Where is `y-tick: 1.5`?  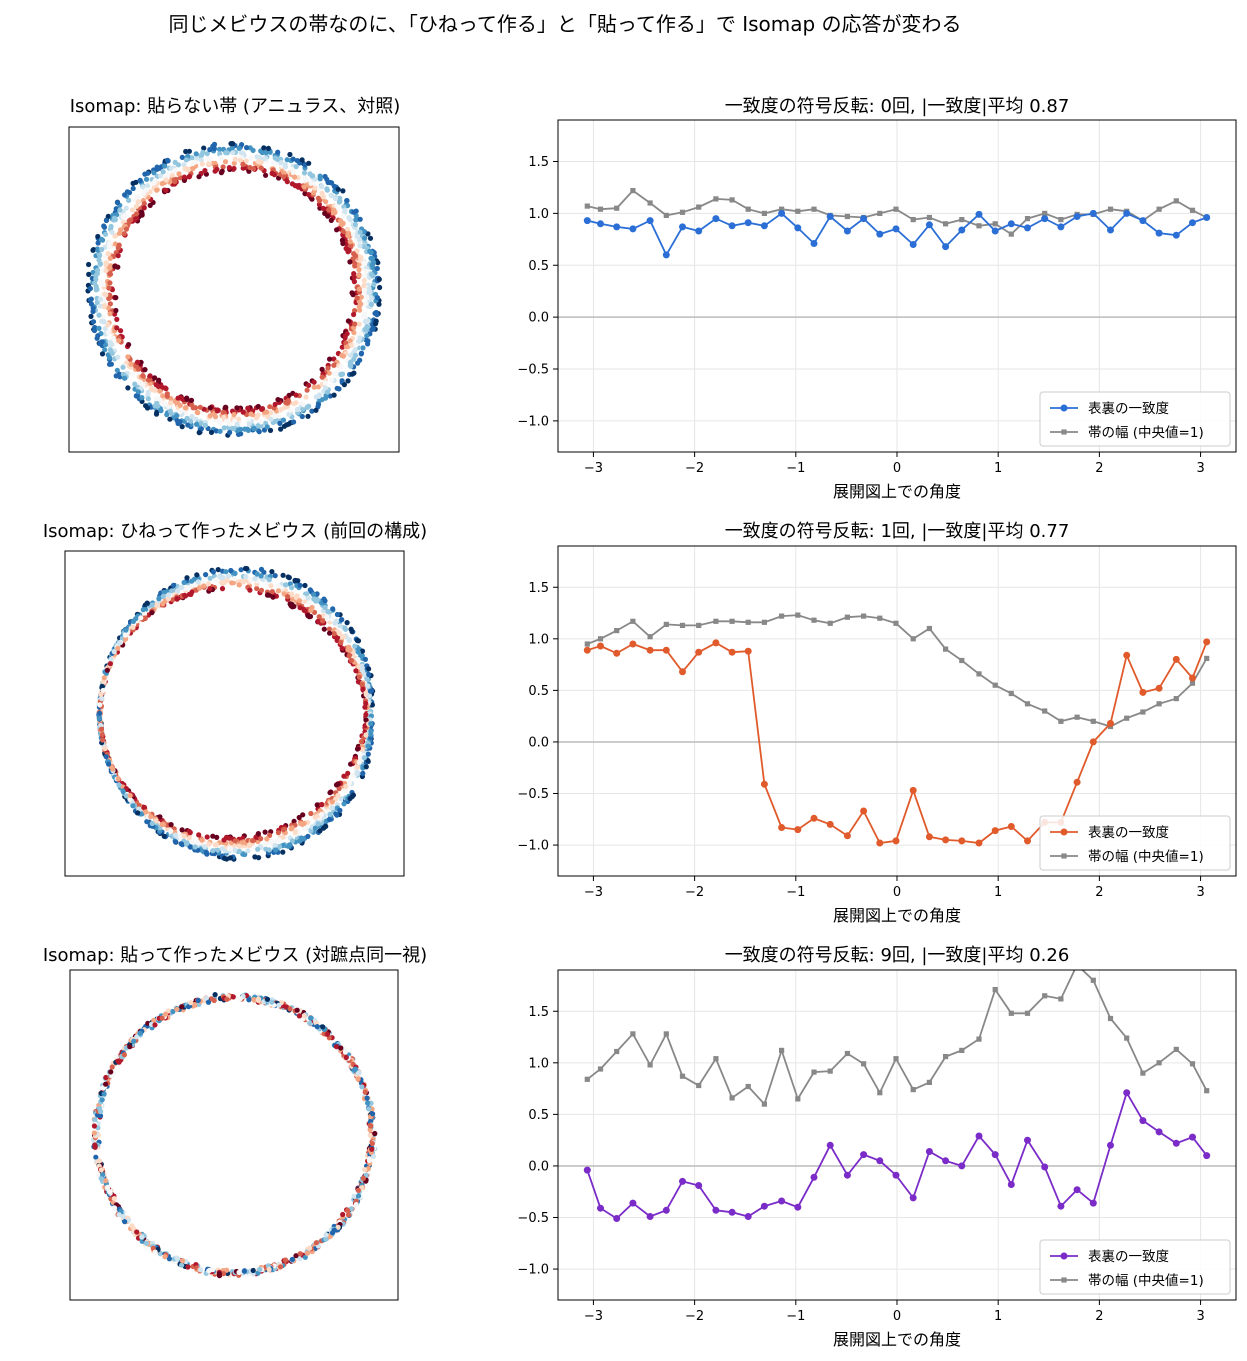 y-tick: 1.5 is located at coordinates (543, 588).